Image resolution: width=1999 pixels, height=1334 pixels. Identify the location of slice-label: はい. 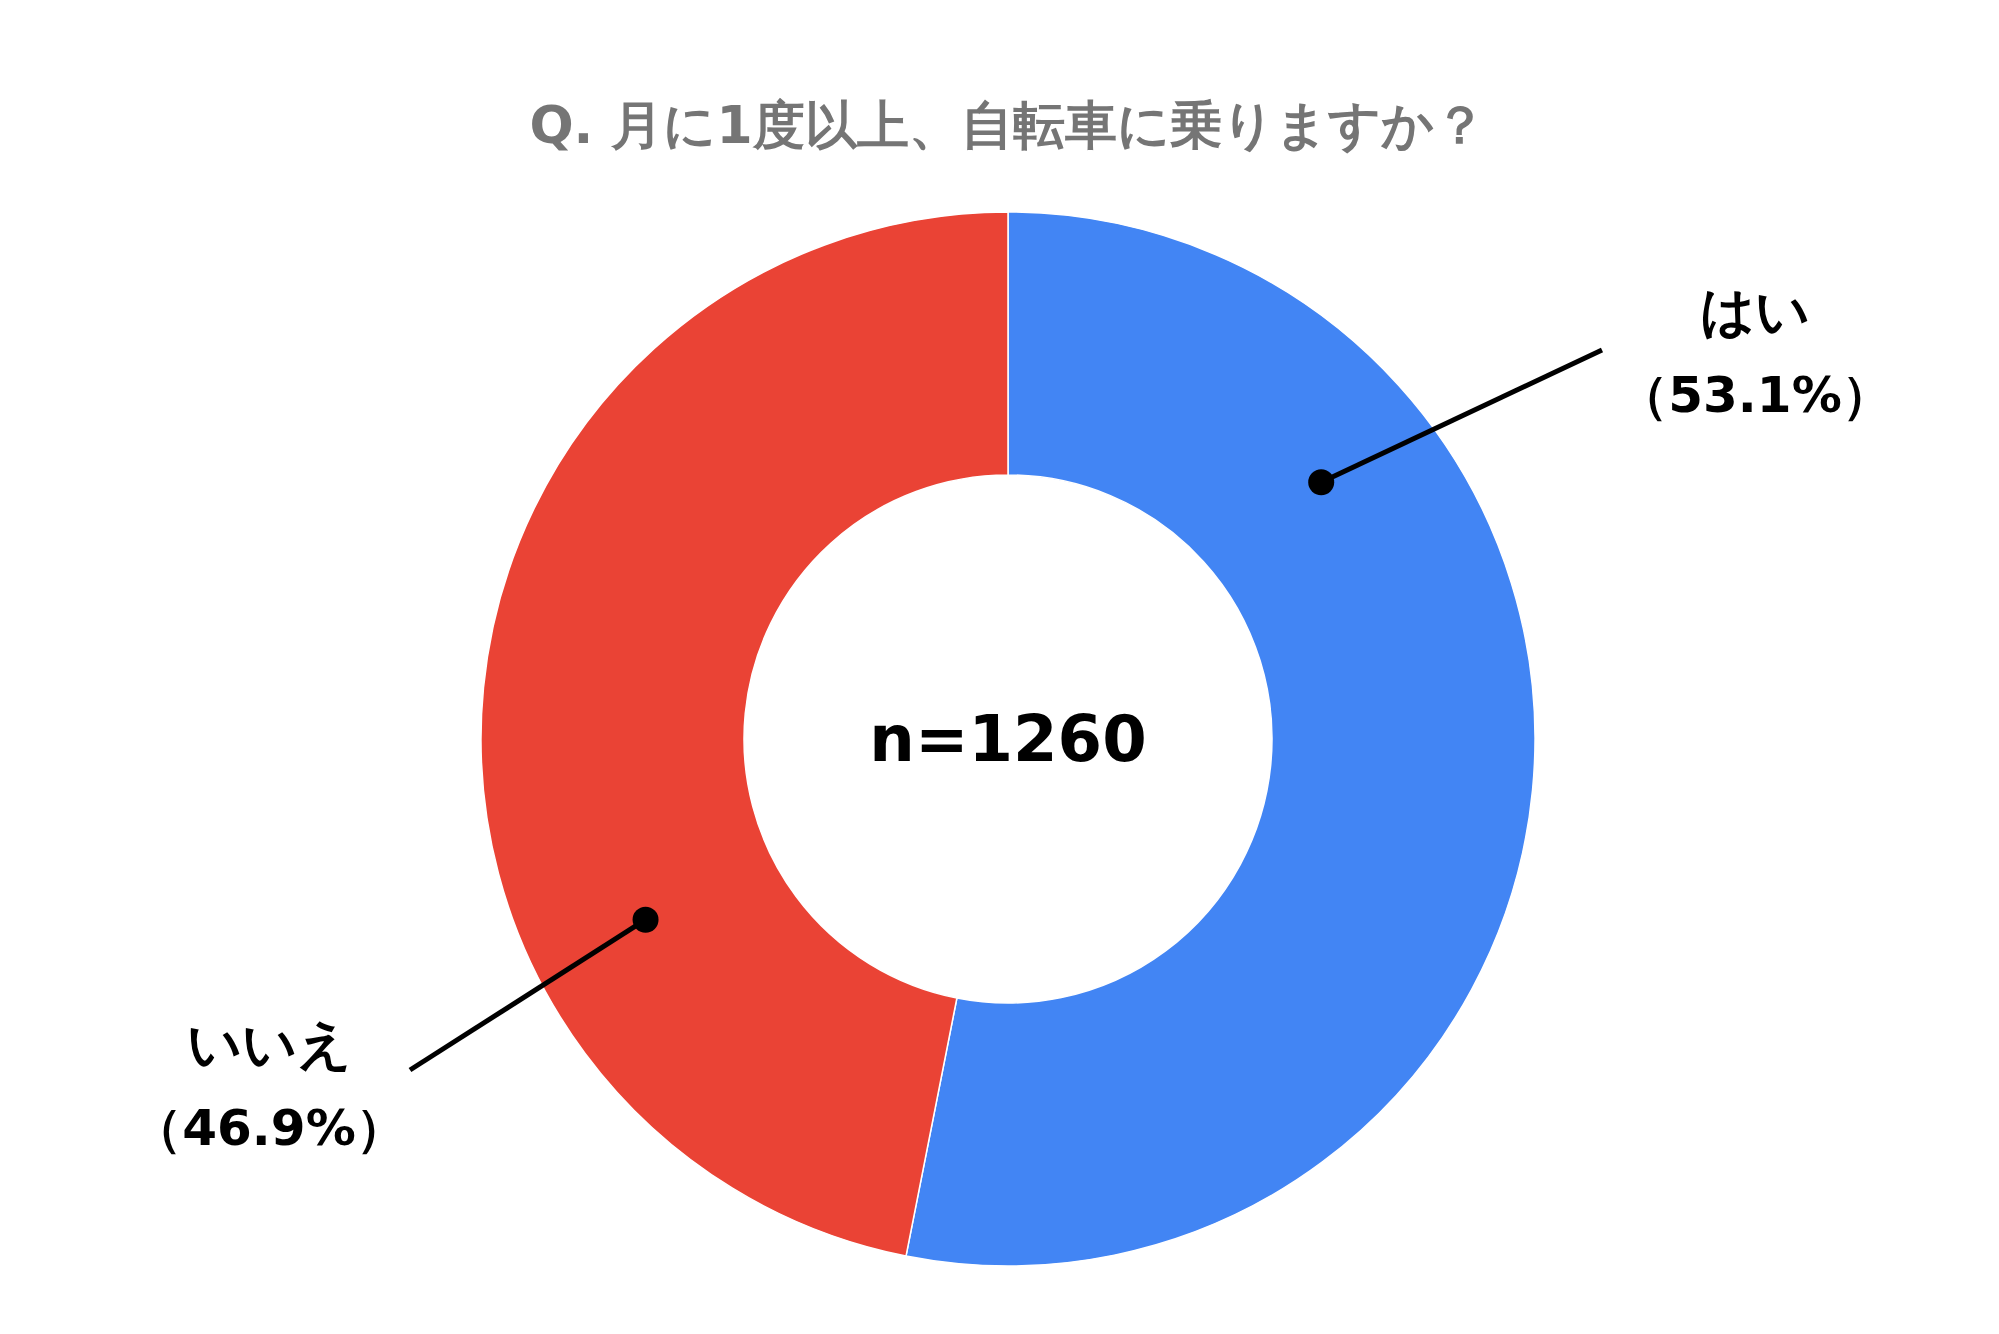
(1755, 311).